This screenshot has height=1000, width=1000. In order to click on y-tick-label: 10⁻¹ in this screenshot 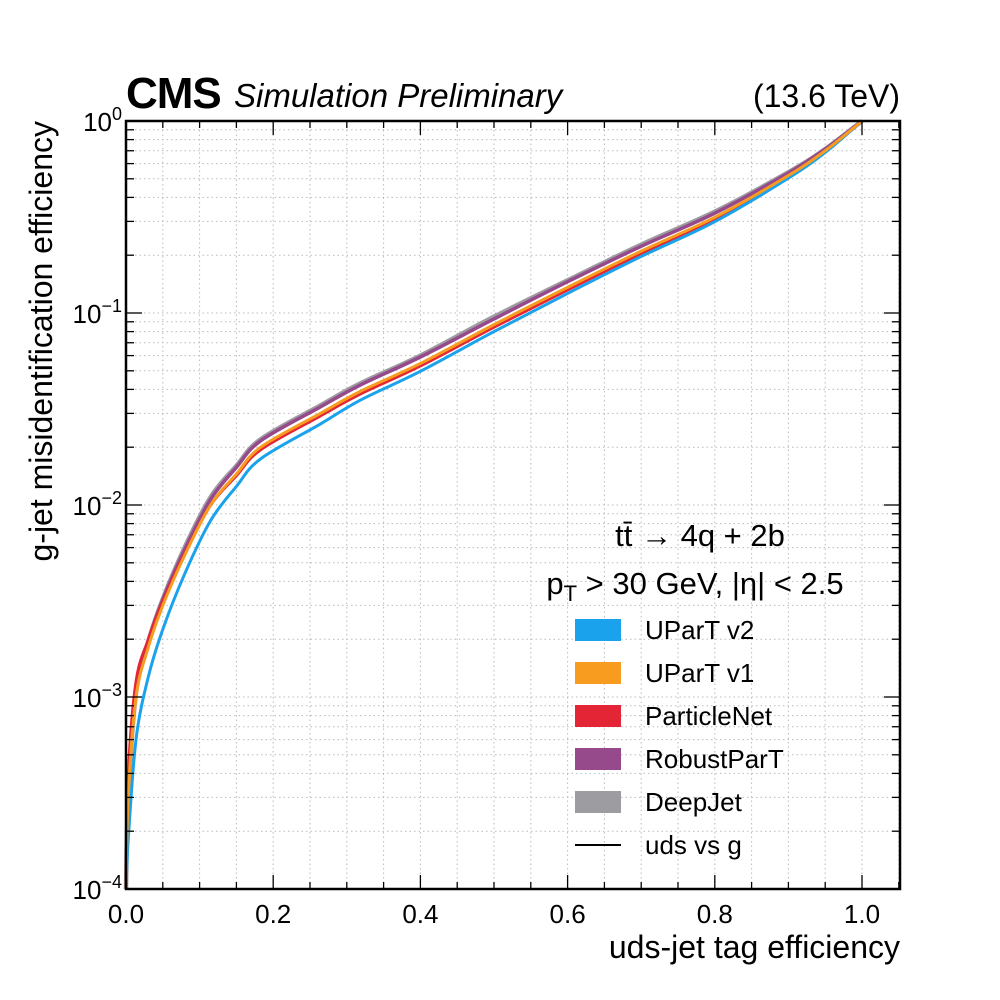, I will do `click(97, 312)`.